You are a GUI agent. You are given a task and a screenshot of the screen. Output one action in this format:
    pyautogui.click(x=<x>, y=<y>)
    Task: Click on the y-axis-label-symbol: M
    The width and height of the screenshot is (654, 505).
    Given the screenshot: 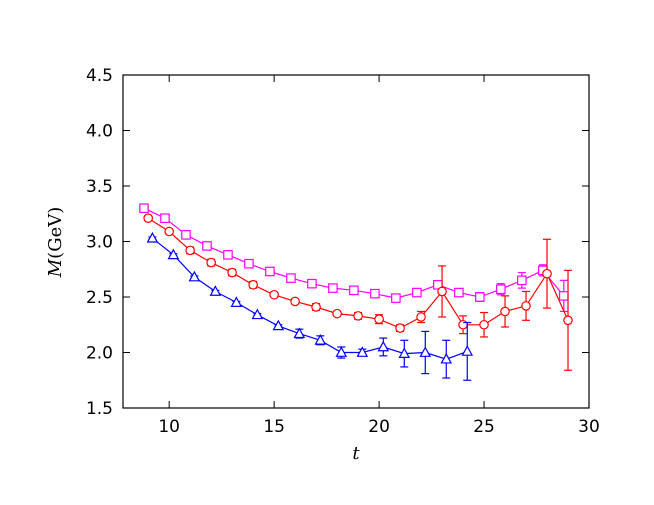 What is the action you would take?
    pyautogui.click(x=55, y=268)
    